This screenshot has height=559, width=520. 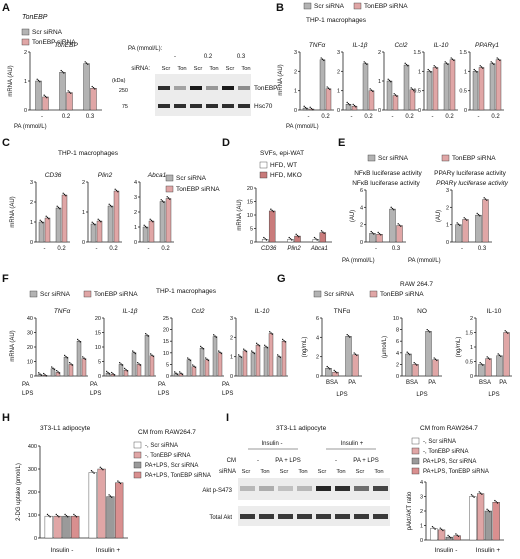 I want to click on legend-title: CM from RAW264.7, so click(x=449, y=428).